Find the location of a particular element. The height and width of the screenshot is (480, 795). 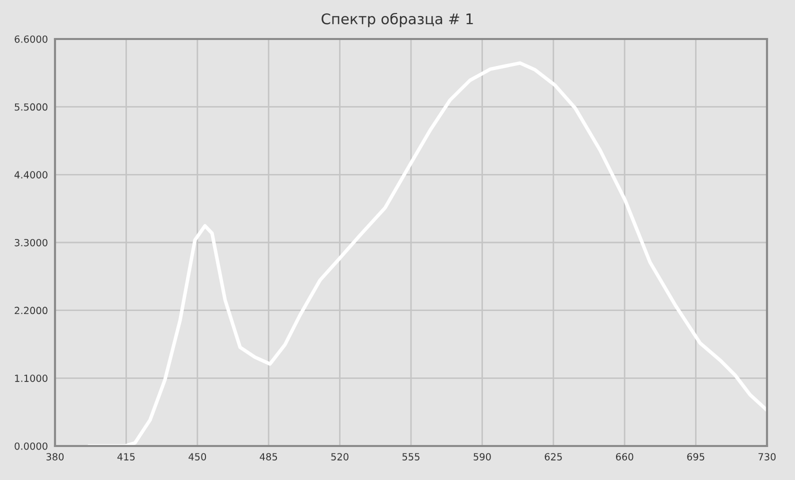

x-tick-label: 555 is located at coordinates (411, 456).